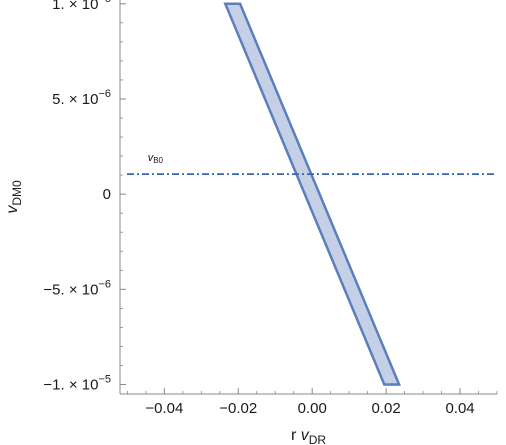  I want to click on y-tick-label: −1. × 10−5, so click(77, 383).